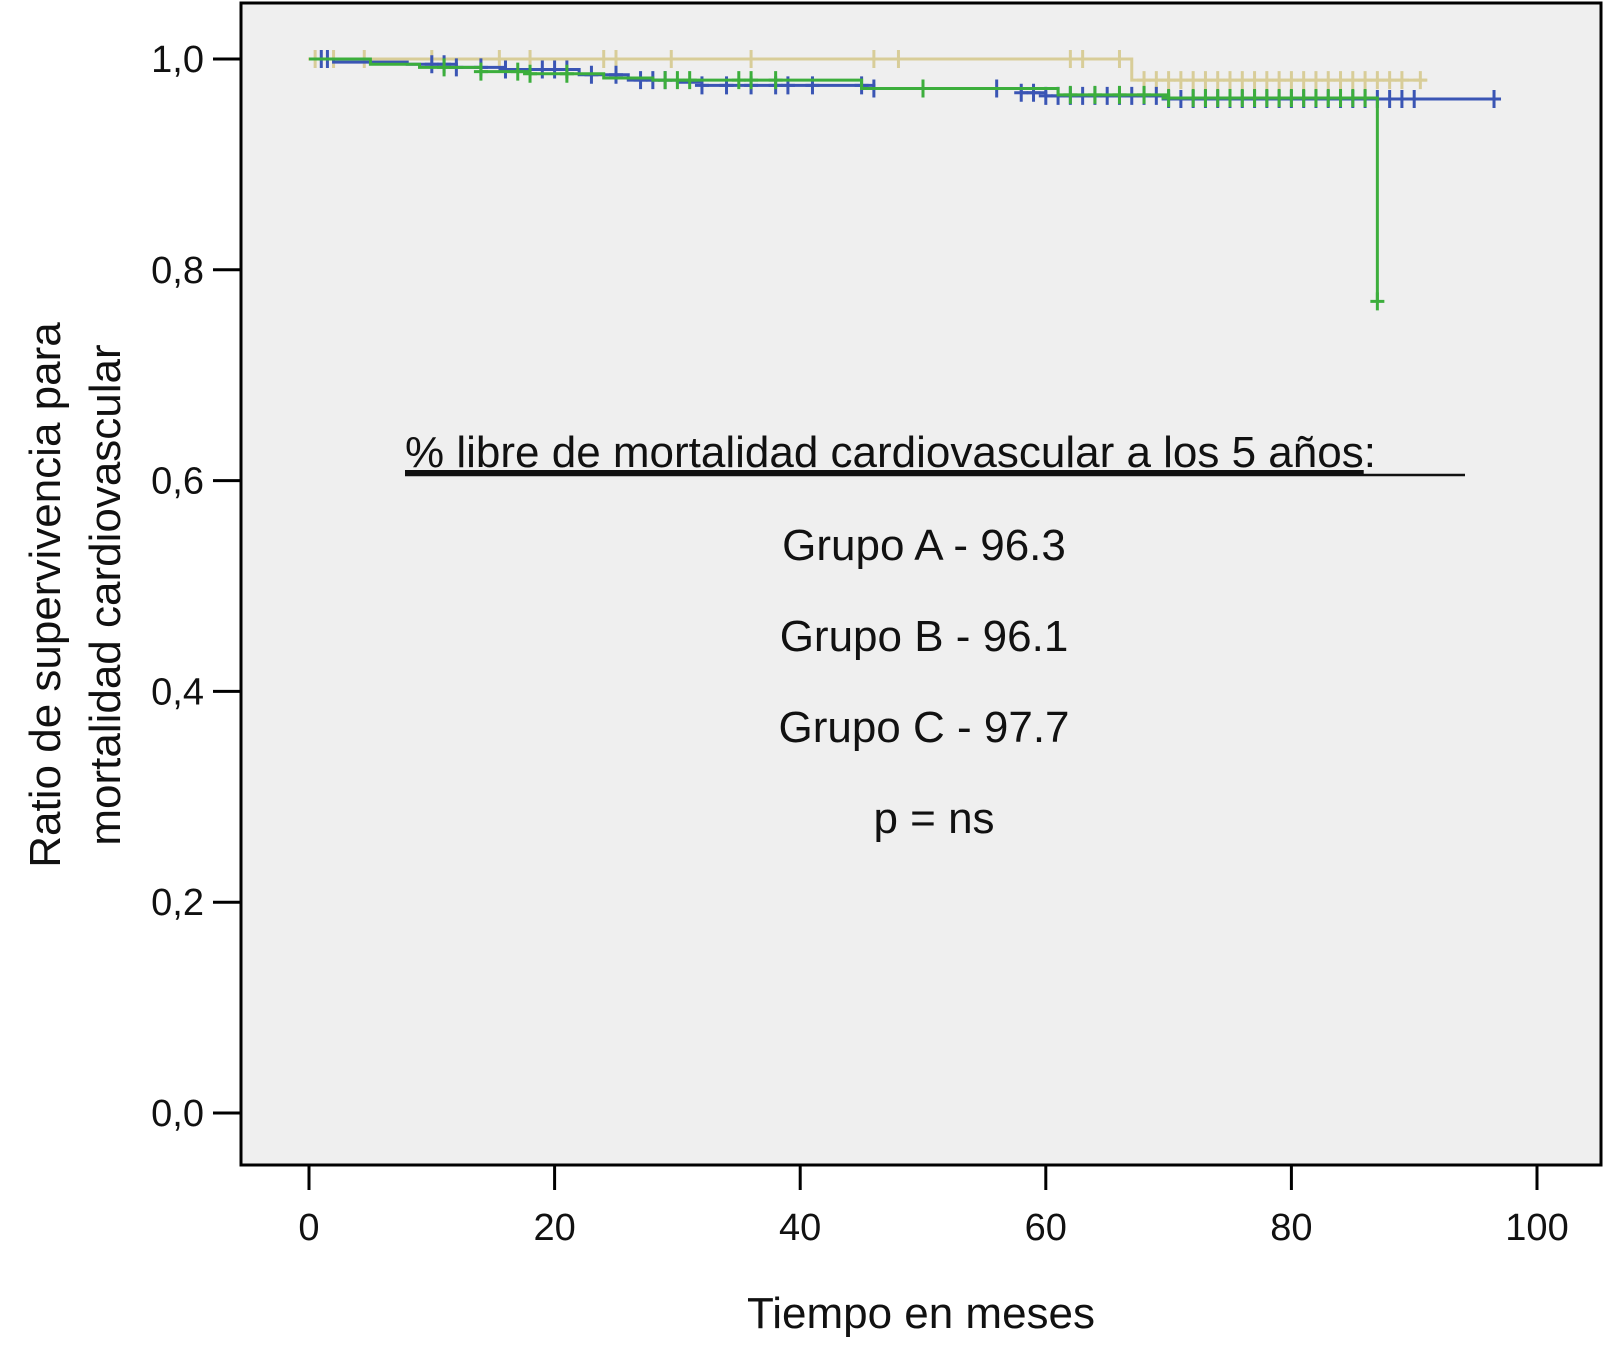 The height and width of the screenshot is (1351, 1605). What do you see at coordinates (800, 1228) in the screenshot?
I see `x-tick-label: 40` at bounding box center [800, 1228].